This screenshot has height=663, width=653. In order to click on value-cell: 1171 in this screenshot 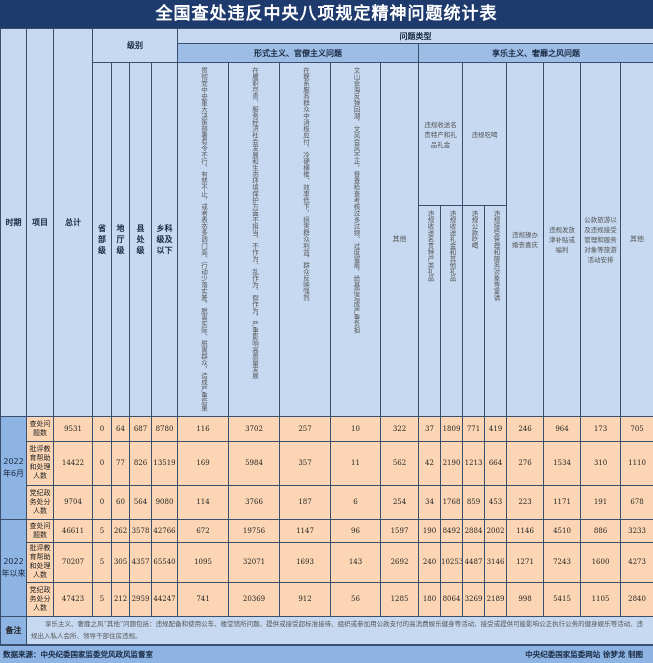, I will do `click(562, 502)`.